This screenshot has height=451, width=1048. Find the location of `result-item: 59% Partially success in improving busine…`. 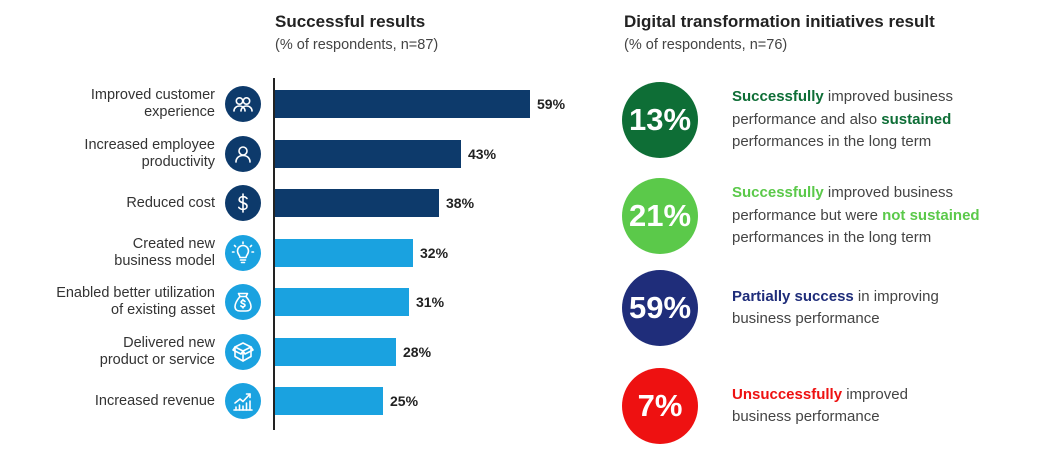

result-item: 59% Partially success in improving busine… is located at coordinates (830, 308).